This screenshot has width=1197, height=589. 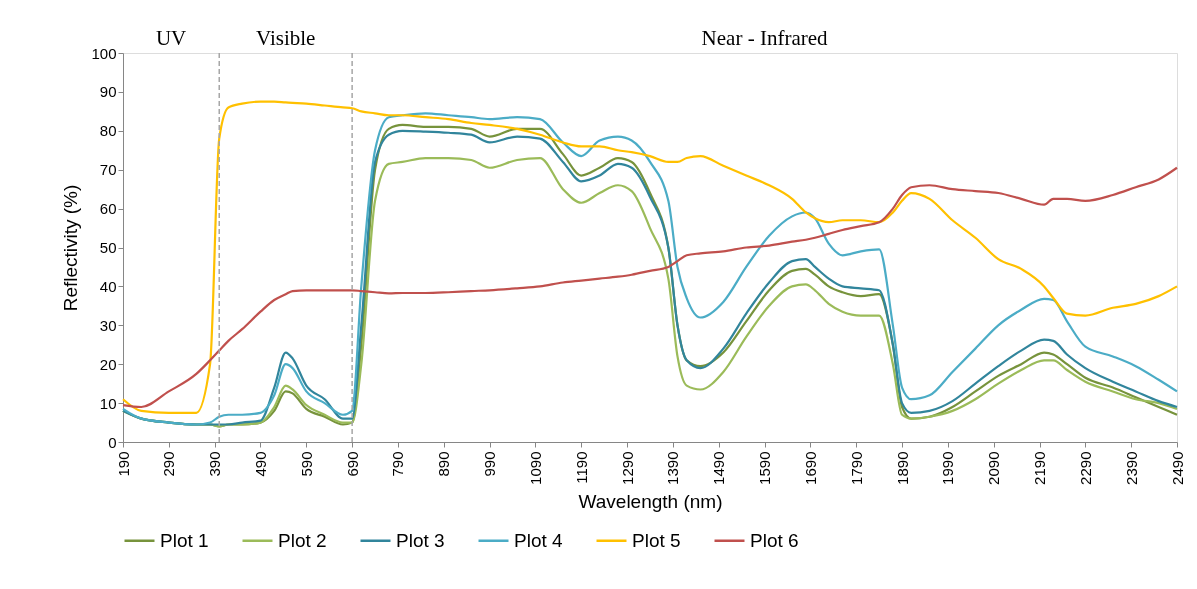 What do you see at coordinates (108, 209) in the screenshot?
I see `y-tick-label: 60` at bounding box center [108, 209].